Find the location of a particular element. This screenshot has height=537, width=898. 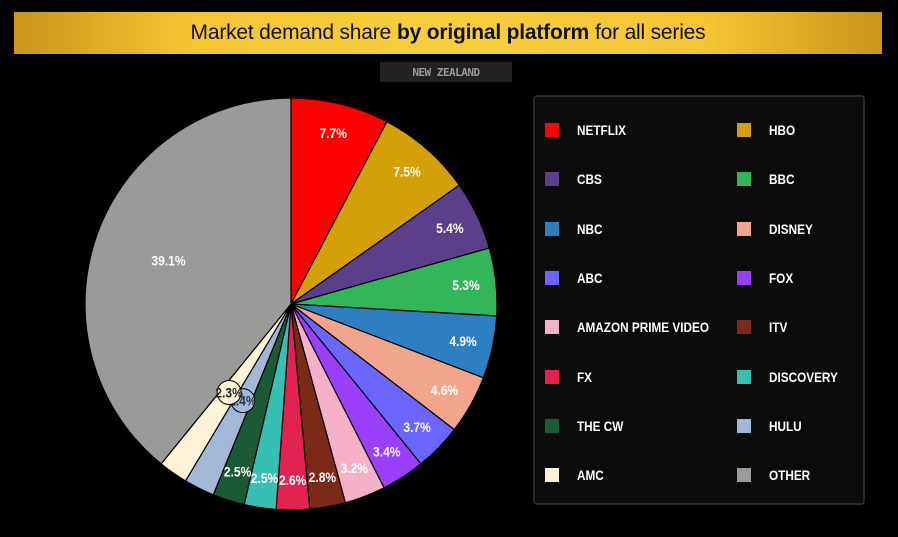

slice-label-disney: 4.6% is located at coordinates (445, 390).